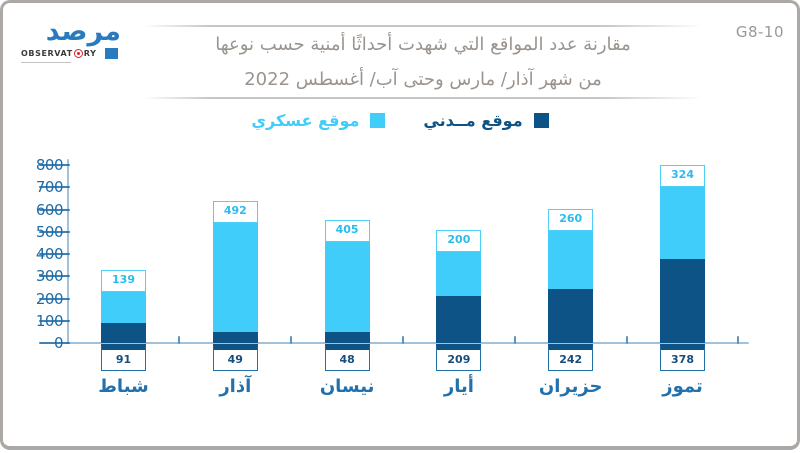 This screenshot has height=453, width=800. Describe the element at coordinates (458, 386) in the screenshot. I see `x-axis-category-label: أيار` at that location.